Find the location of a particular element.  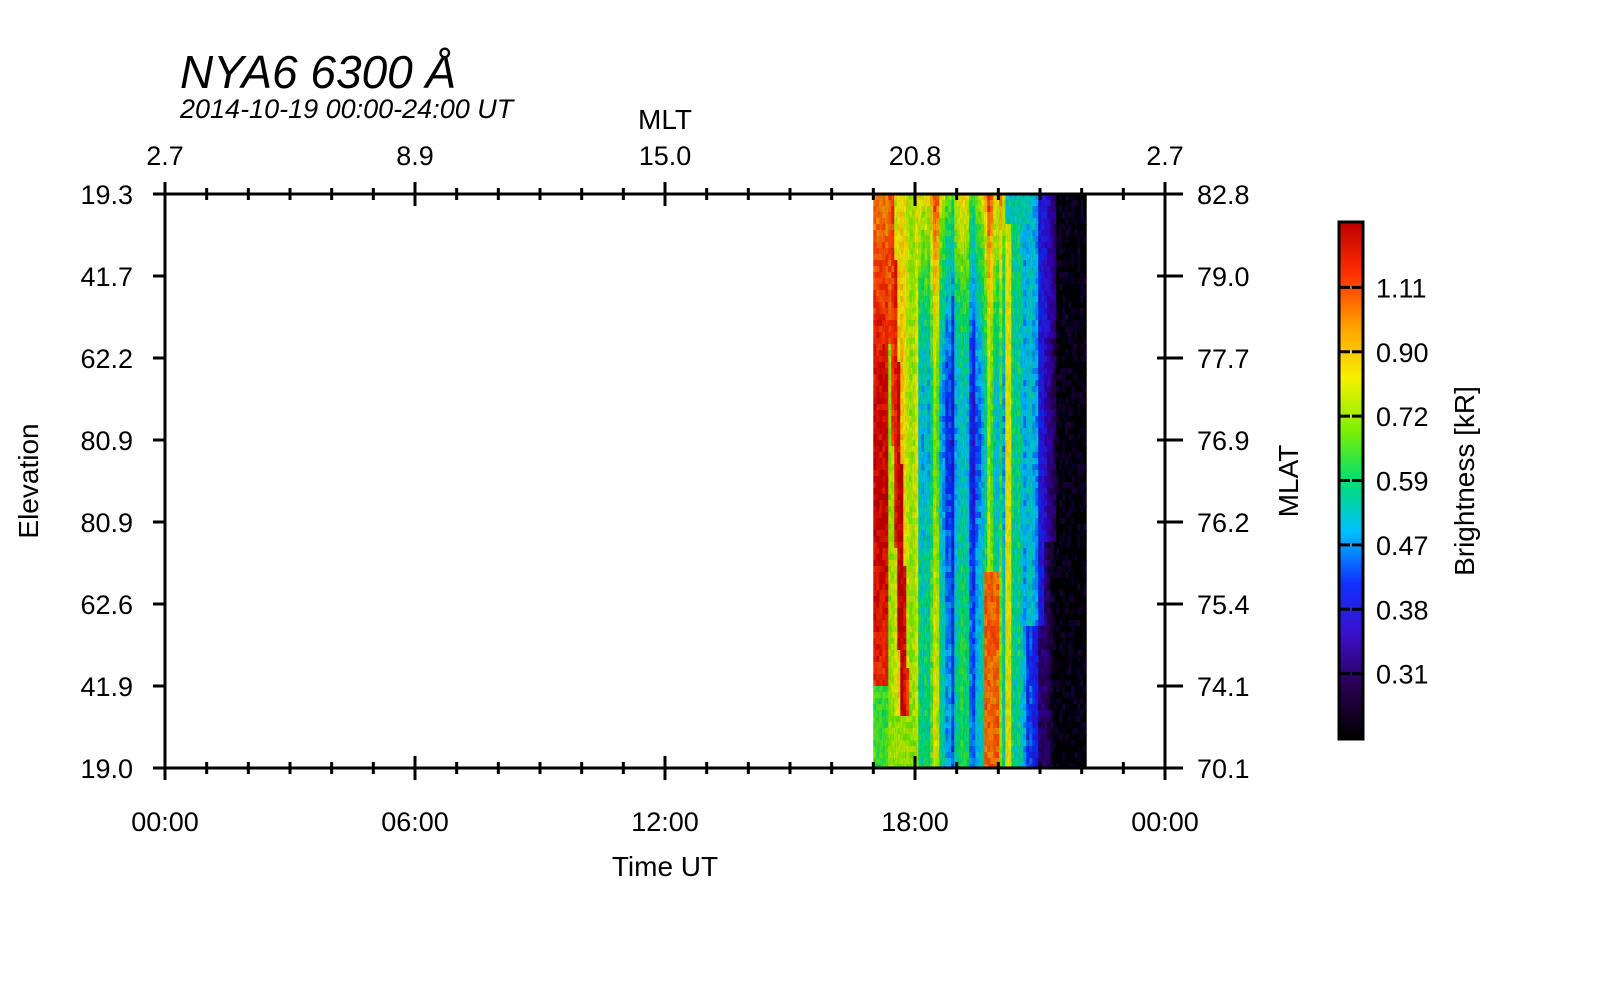

keogram-image is located at coordinates (980, 481).